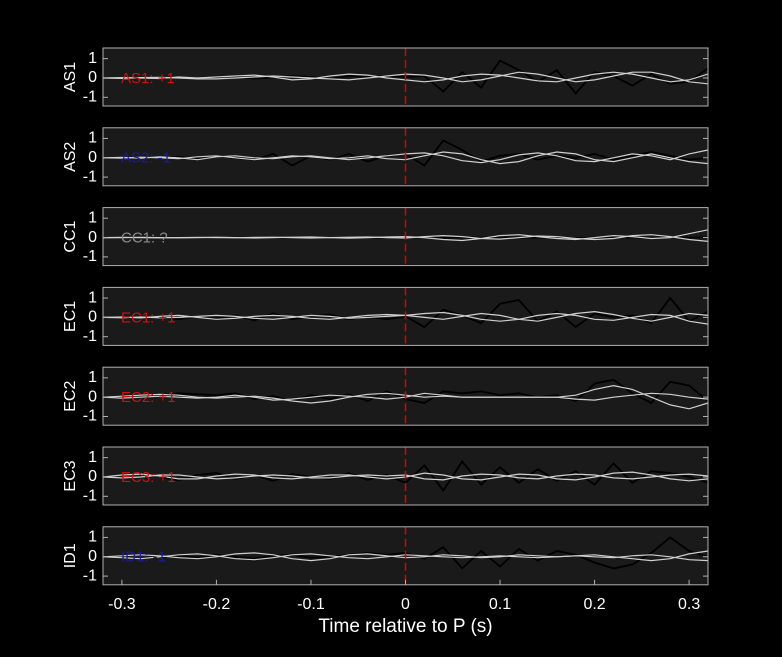 Image resolution: width=782 pixels, height=657 pixels. Describe the element at coordinates (70, 475) in the screenshot. I see `y-axis-label: EC3` at that location.